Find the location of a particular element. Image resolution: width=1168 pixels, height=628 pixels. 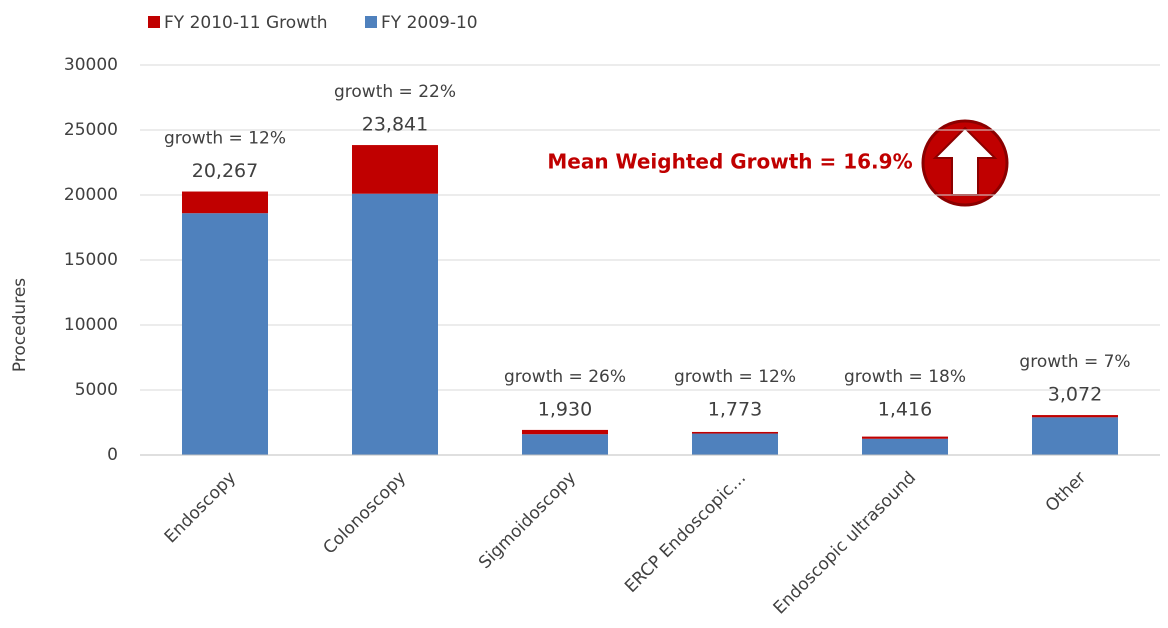

y-axis-label: Procedures is located at coordinates (20, 325).